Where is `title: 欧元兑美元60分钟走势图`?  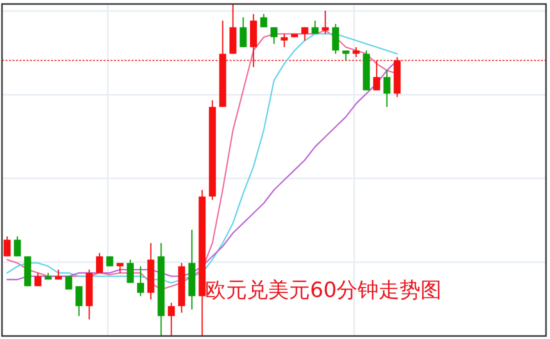 title: 欧元兑美元60分钟走势图 is located at coordinates (323, 290).